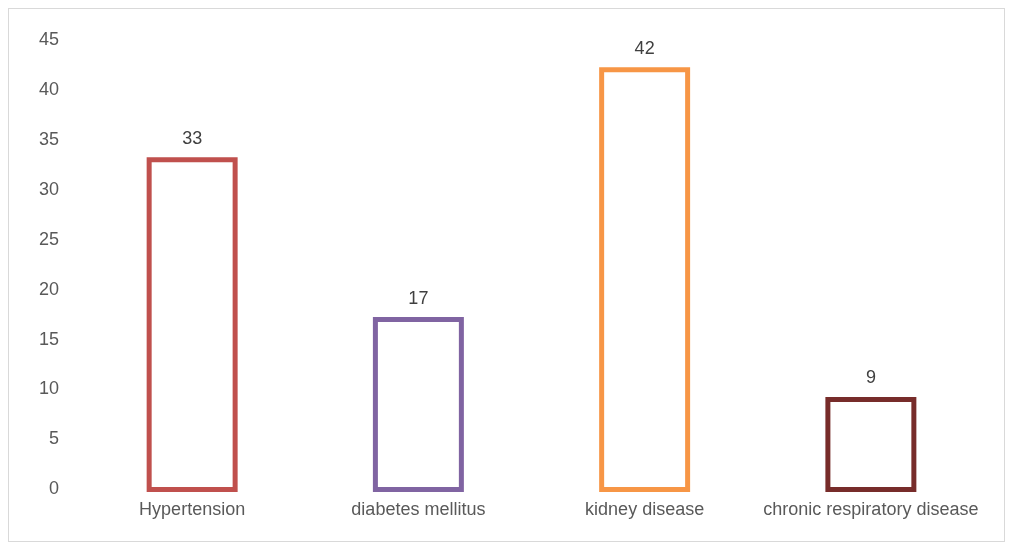 This screenshot has width=1013, height=550. I want to click on y-tick-label: 5, so click(54, 438).